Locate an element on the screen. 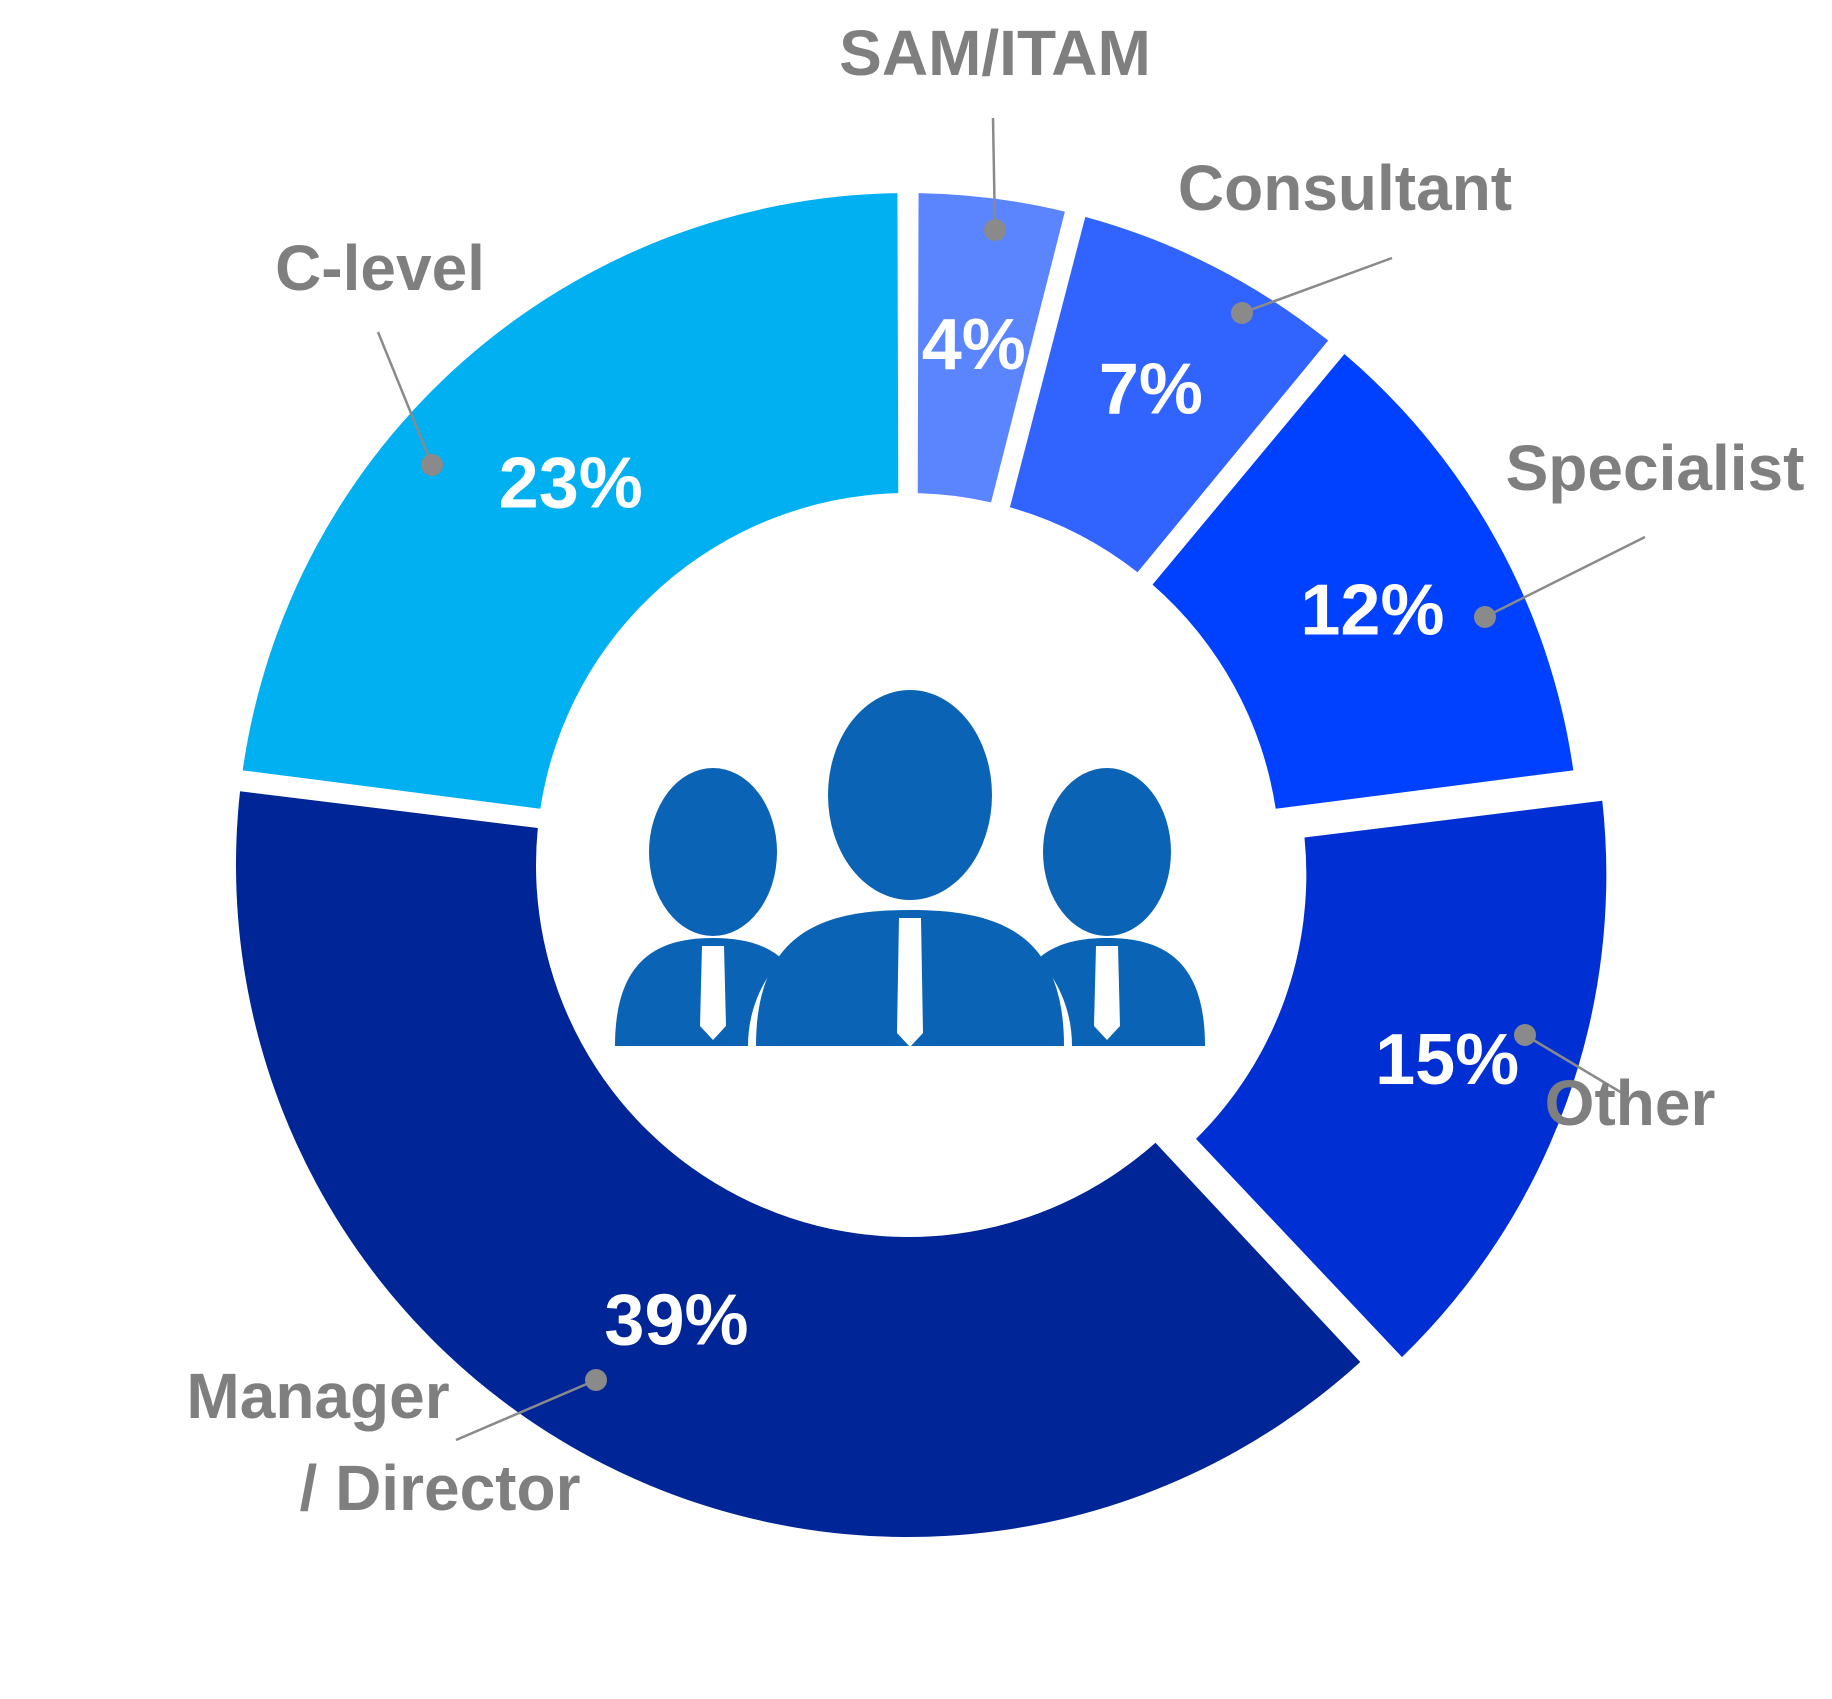  slice-specialist is located at coordinates (1363, 581).